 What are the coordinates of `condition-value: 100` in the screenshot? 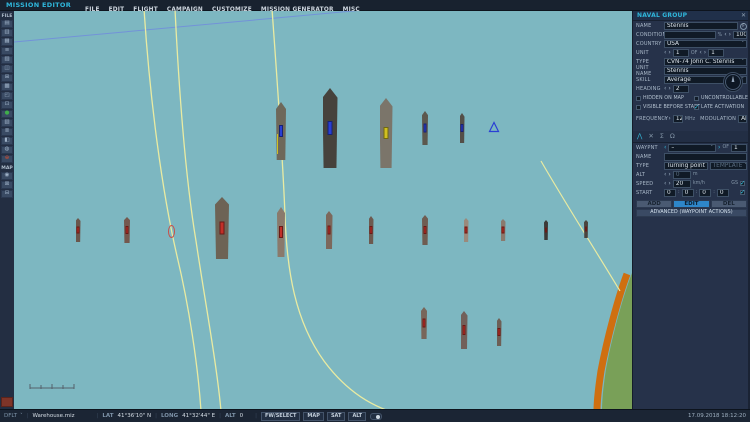 It's located at (740, 35).